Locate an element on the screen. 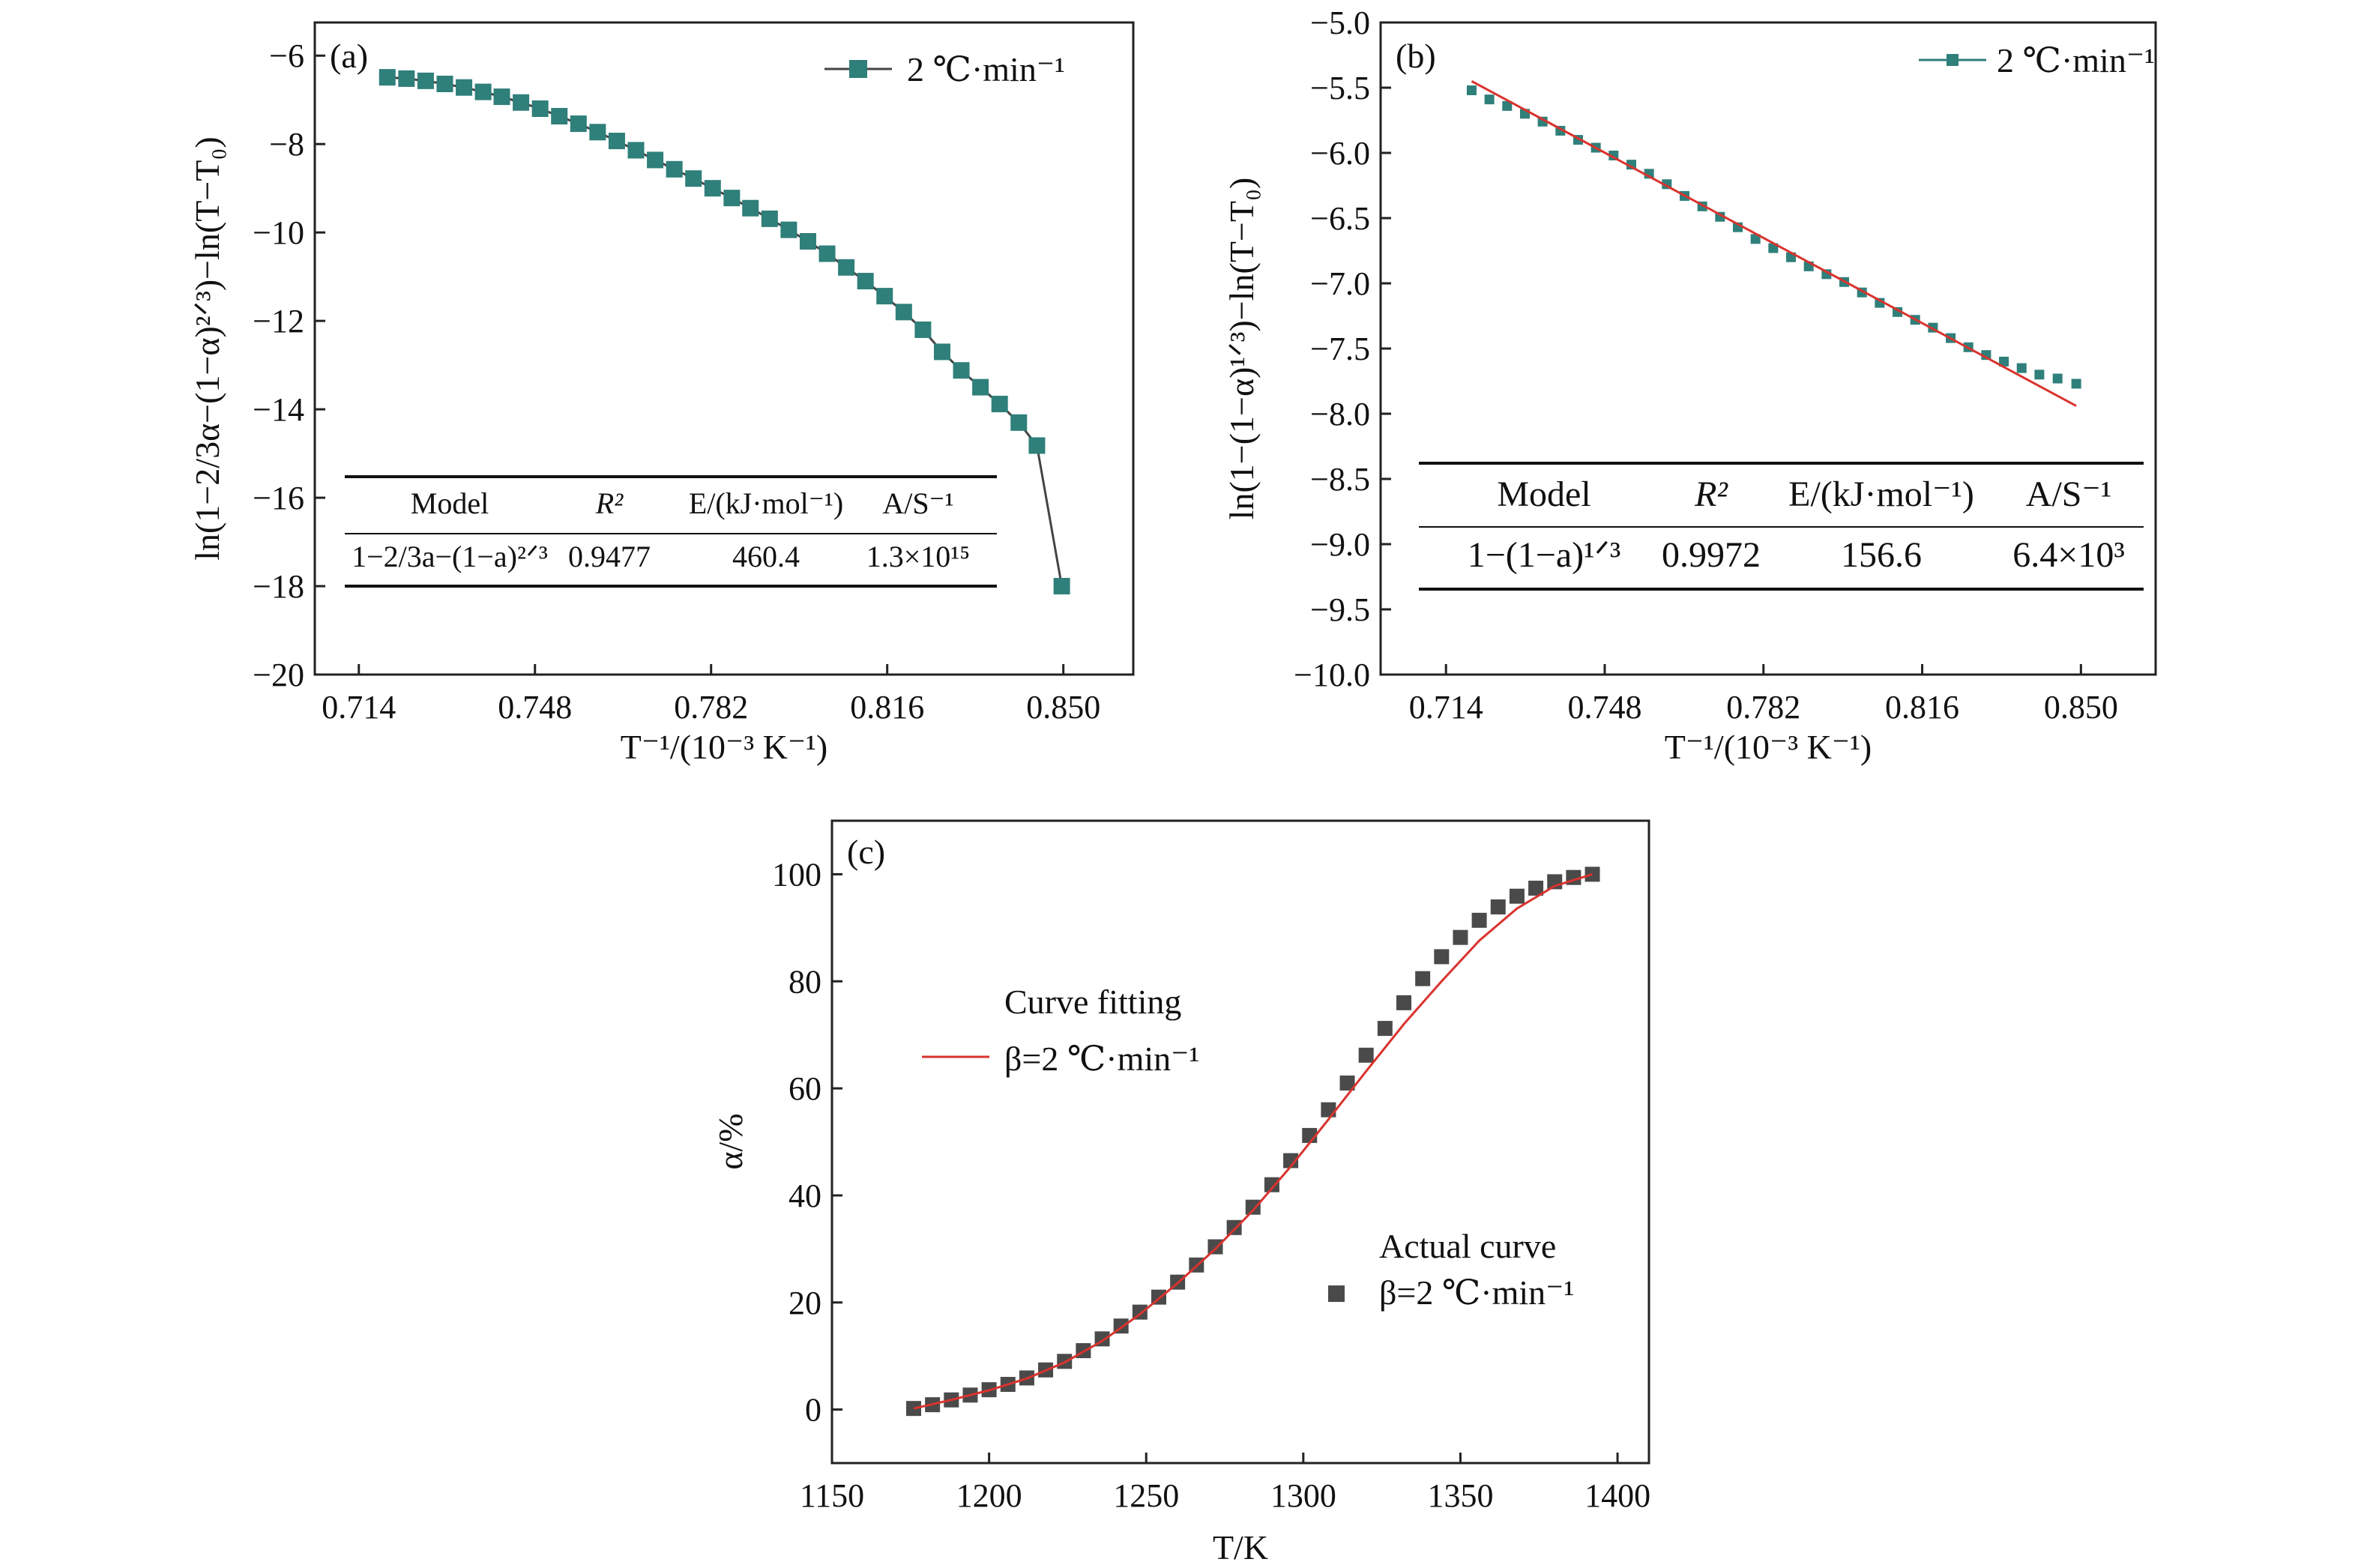 This screenshot has width=2361, height=1568. panel-b-ytick-label: −5.0 is located at coordinates (1340, 22).